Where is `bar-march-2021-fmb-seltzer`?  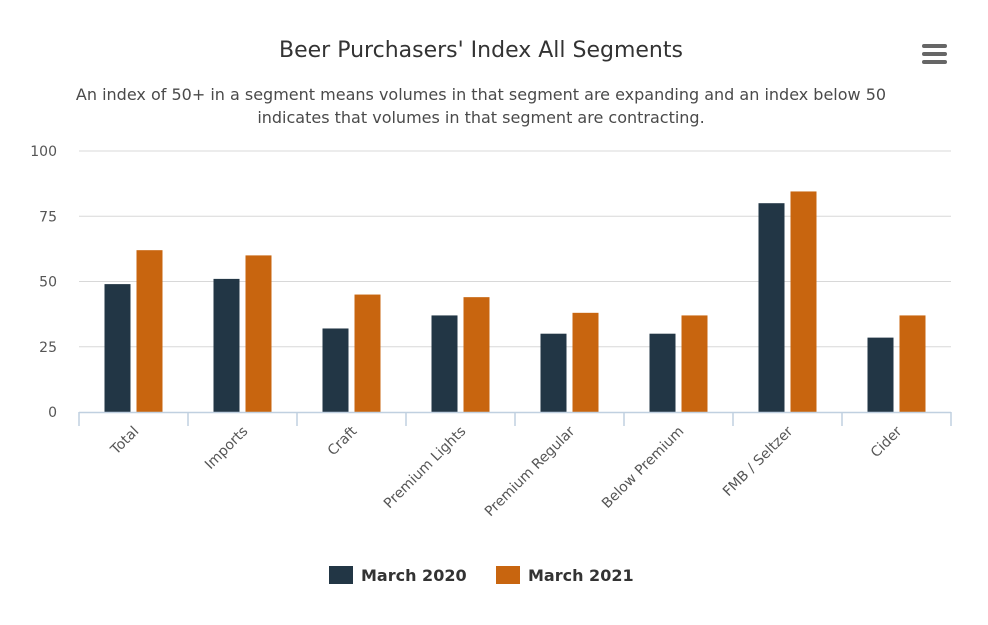 bar-march-2021-fmb-seltzer is located at coordinates (803, 301).